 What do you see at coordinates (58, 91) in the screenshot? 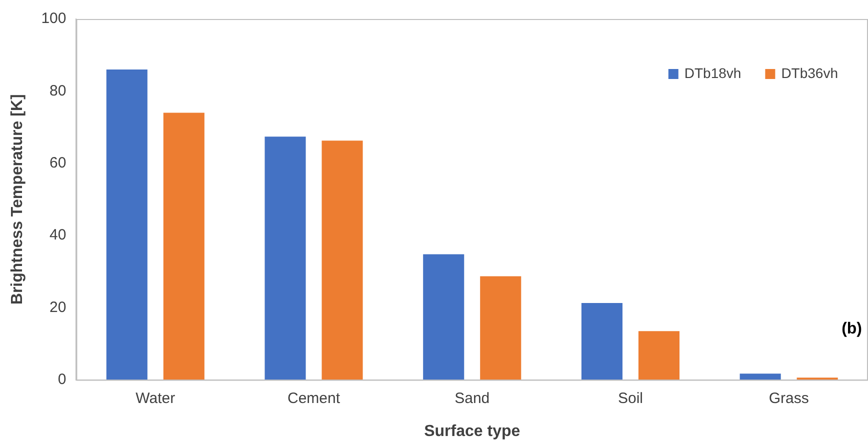
I see `y-tick-label: 80` at bounding box center [58, 91].